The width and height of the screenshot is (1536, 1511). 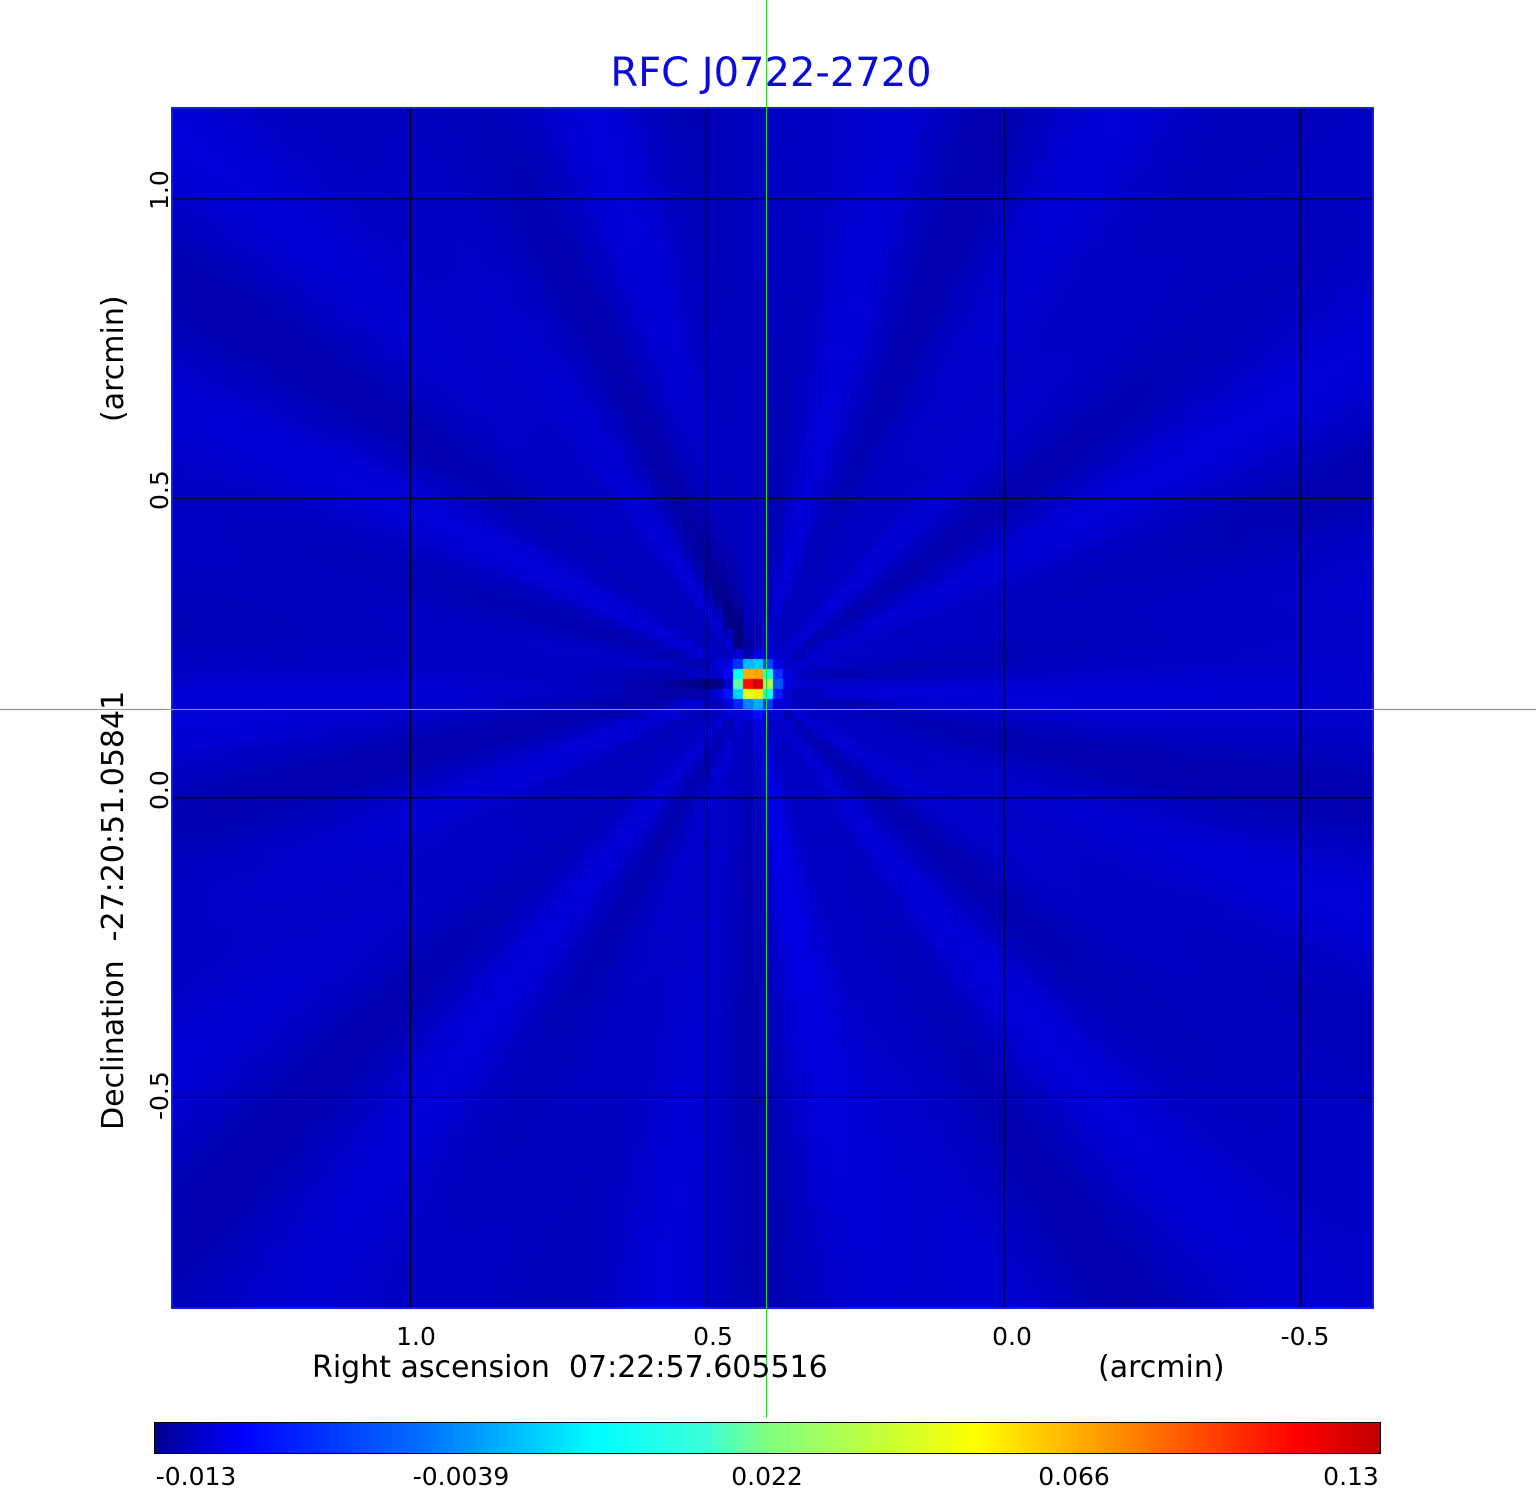 What do you see at coordinates (713, 1336) in the screenshot?
I see `x-tick-label: 0.5` at bounding box center [713, 1336].